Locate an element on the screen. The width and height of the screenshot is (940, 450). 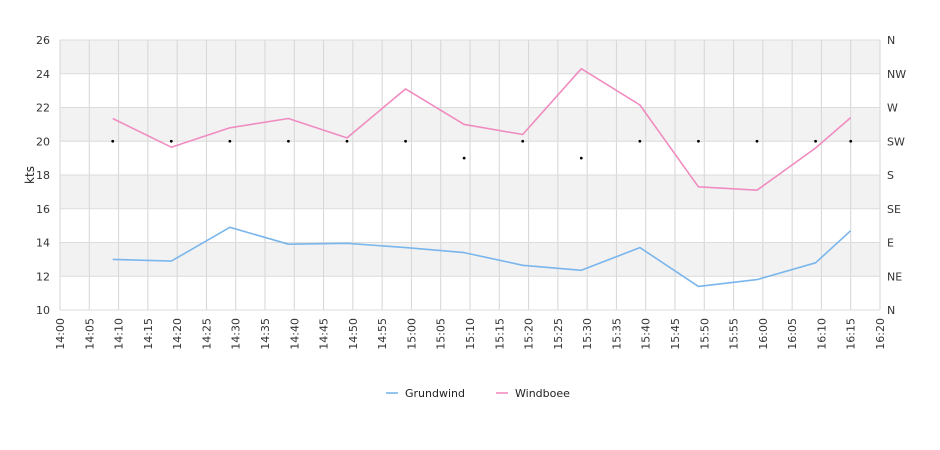
series-line-grundwind is located at coordinates (482, 257).